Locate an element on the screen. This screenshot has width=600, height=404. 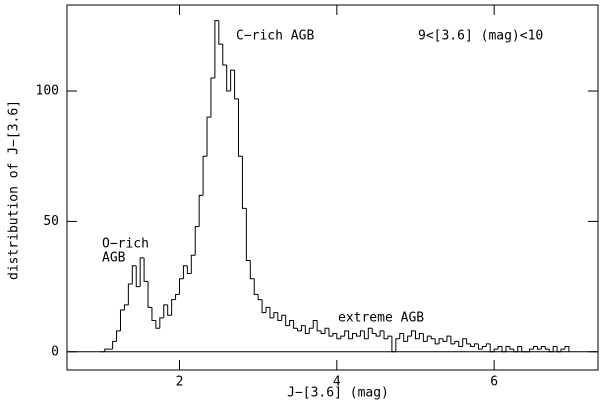
x-tick-label: 6 is located at coordinates (494, 382).